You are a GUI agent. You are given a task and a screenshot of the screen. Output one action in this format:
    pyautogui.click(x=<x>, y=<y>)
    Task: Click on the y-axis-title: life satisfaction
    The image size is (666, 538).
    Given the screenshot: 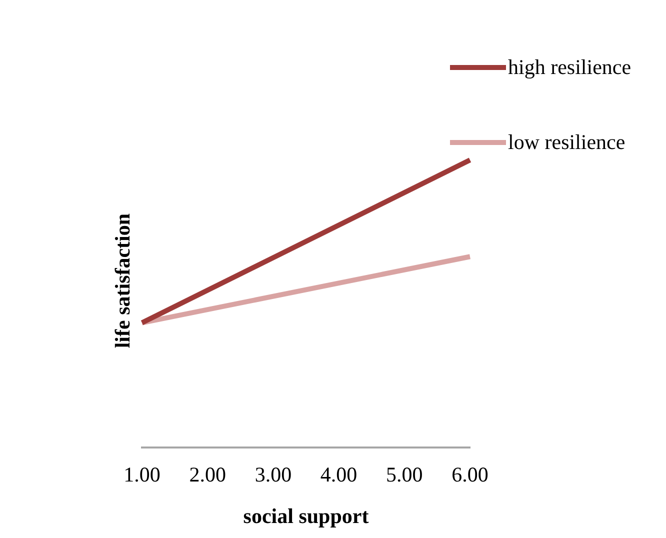 What is the action you would take?
    pyautogui.click(x=122, y=280)
    